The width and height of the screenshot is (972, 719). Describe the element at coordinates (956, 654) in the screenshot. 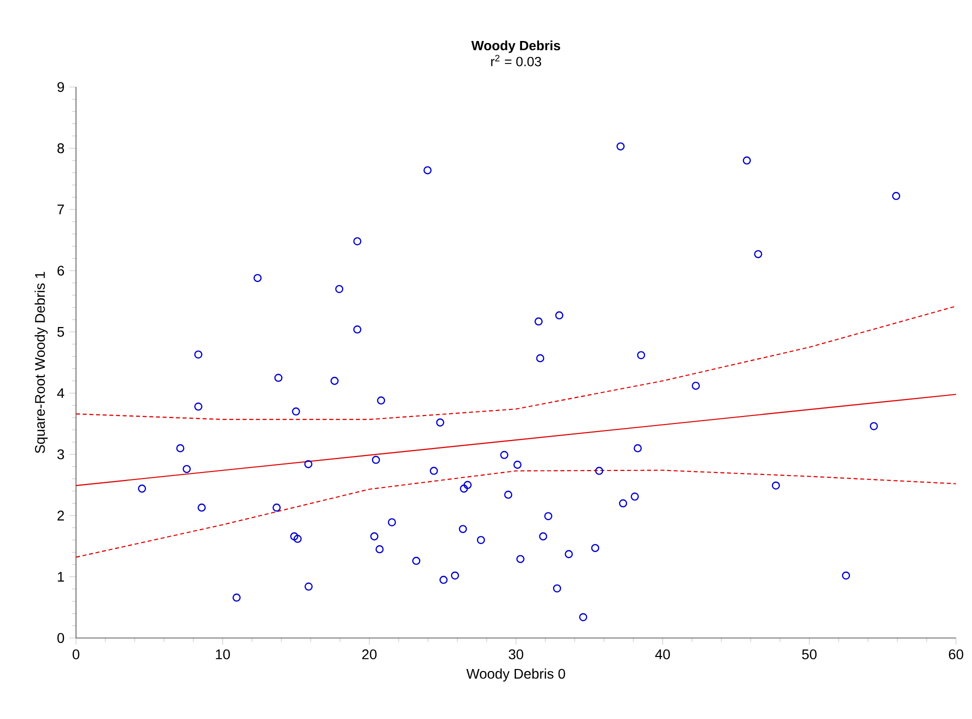

I see `x-tick-label: 60` at that location.